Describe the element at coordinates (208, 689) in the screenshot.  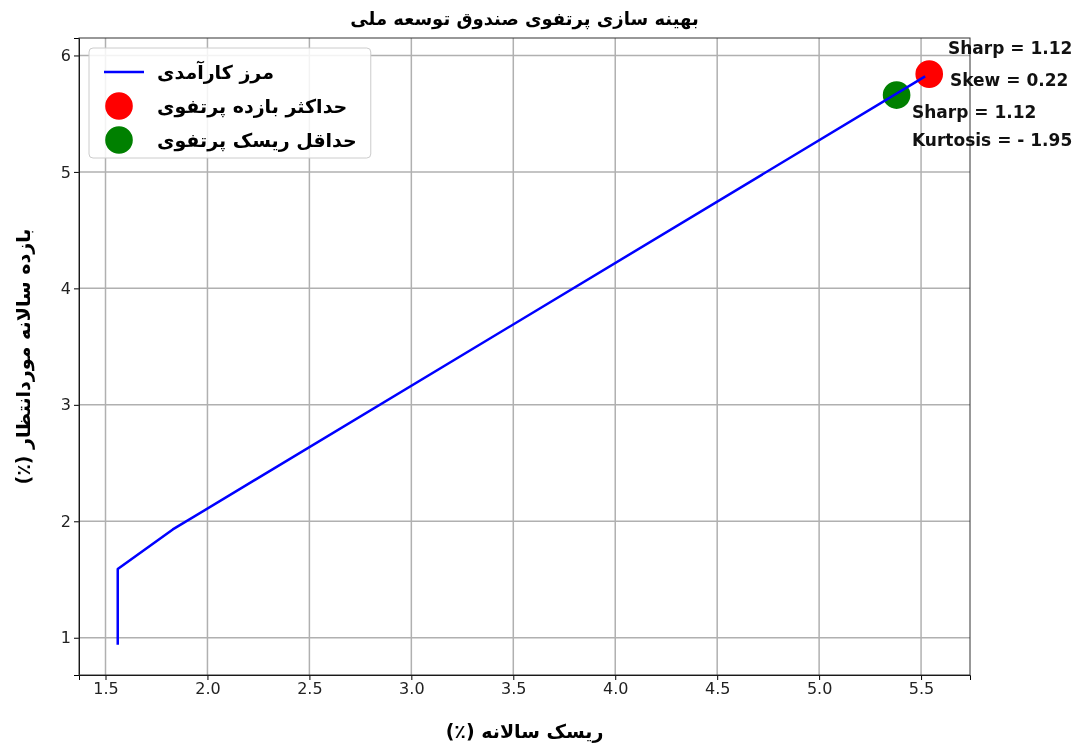
I see `x-tick-label: 2.0` at that location.